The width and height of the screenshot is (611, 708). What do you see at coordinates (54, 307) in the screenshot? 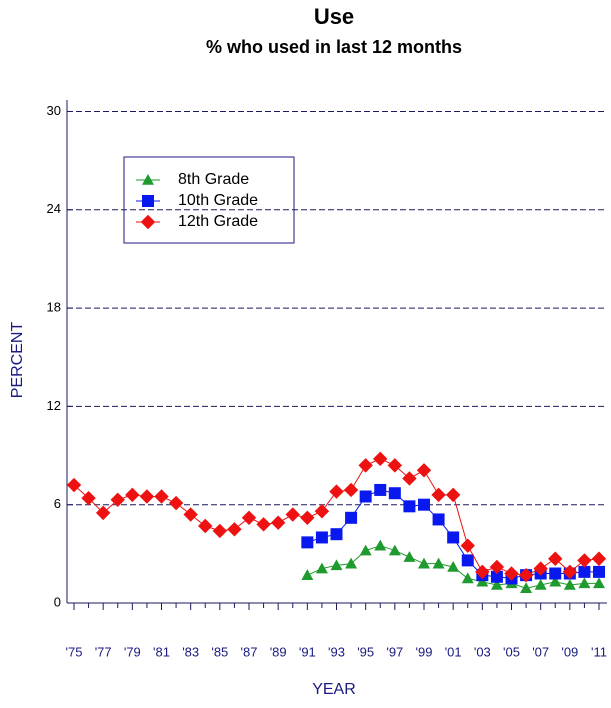
I see `y-tick-label: 18` at bounding box center [54, 307].